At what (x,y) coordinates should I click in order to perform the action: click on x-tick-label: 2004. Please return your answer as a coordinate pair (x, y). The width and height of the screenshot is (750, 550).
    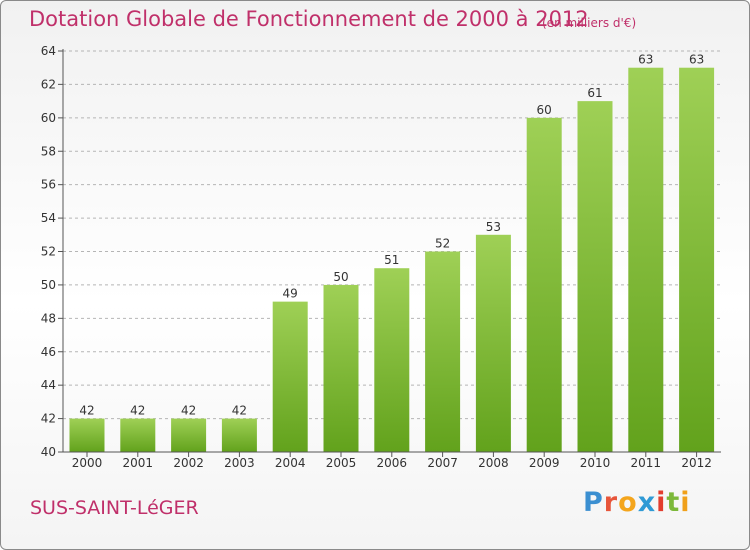
    Looking at the image, I should click on (290, 463).